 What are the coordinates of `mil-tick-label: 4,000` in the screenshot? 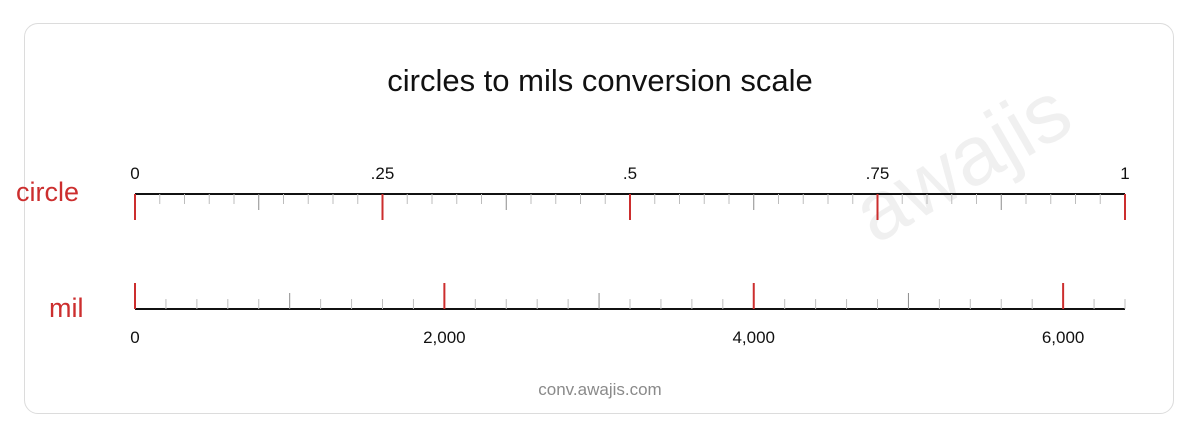 It's located at (753, 337).